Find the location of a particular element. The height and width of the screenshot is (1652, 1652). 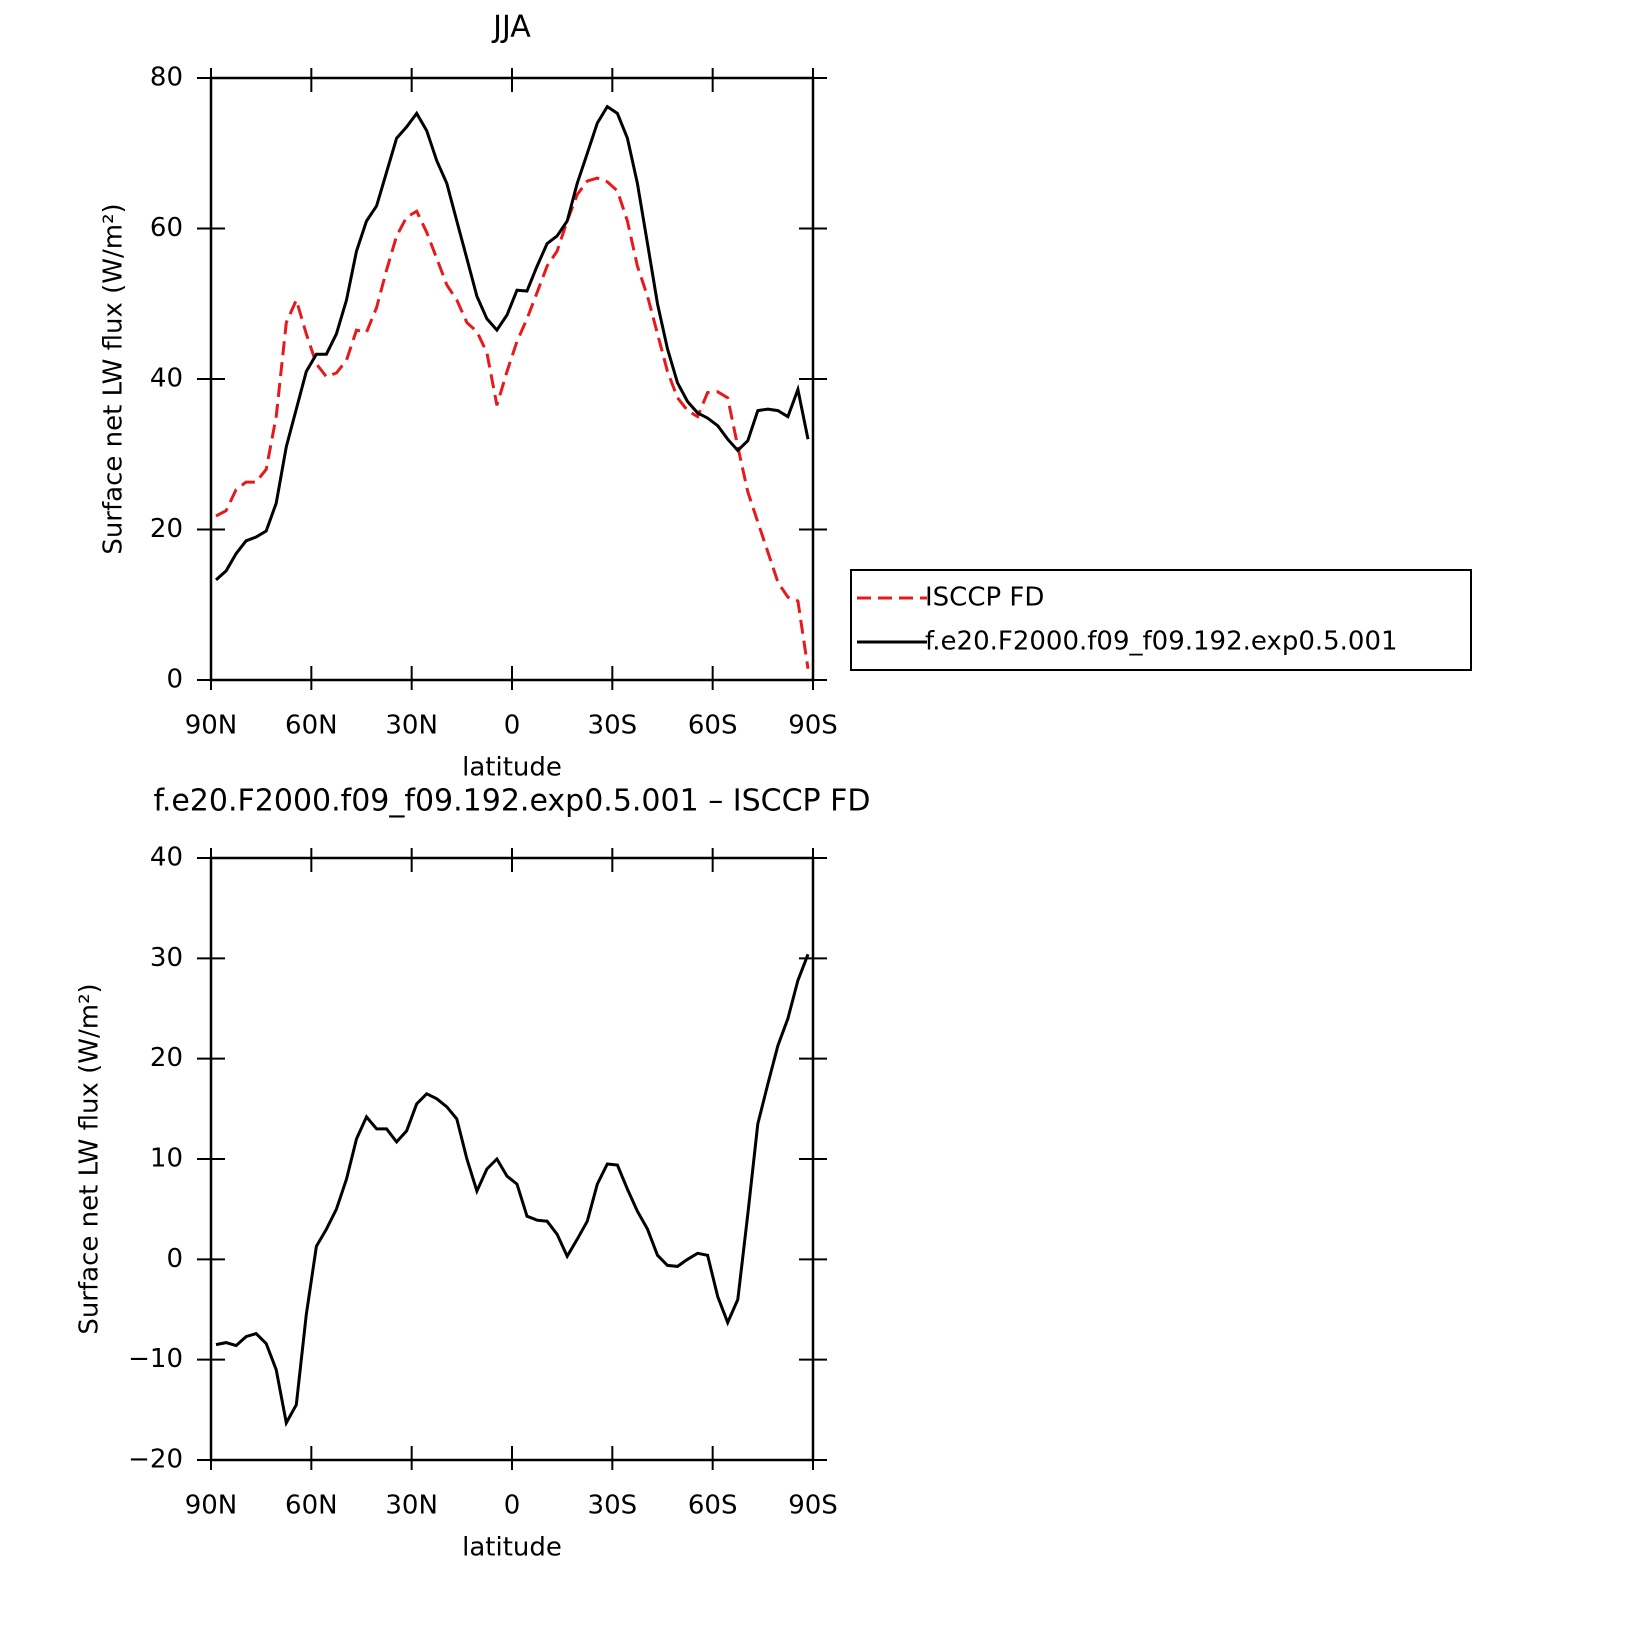

y-tick-label: 80 is located at coordinates (166, 78).